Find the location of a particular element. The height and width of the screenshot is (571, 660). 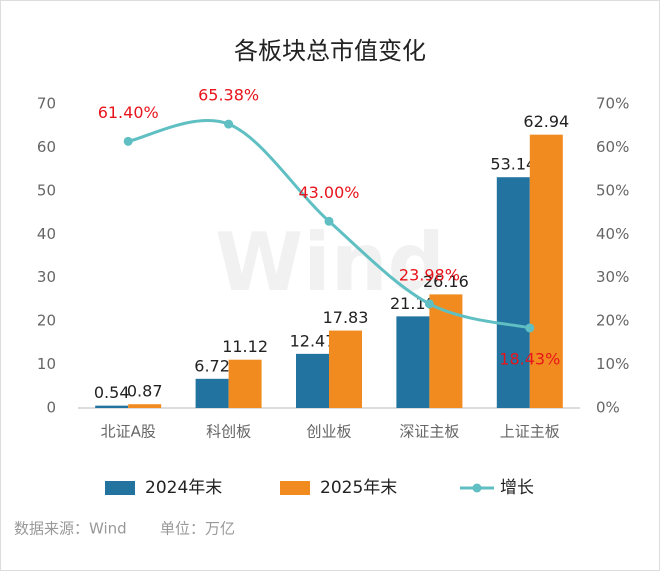

y-tick-label: 10 is located at coordinates (46, 364).